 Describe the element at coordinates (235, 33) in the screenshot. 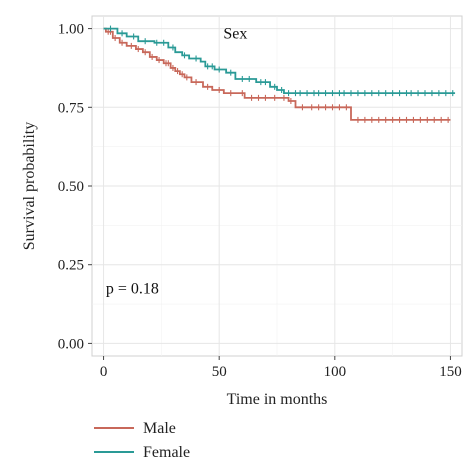

I see `annotation-sex: Sex` at that location.